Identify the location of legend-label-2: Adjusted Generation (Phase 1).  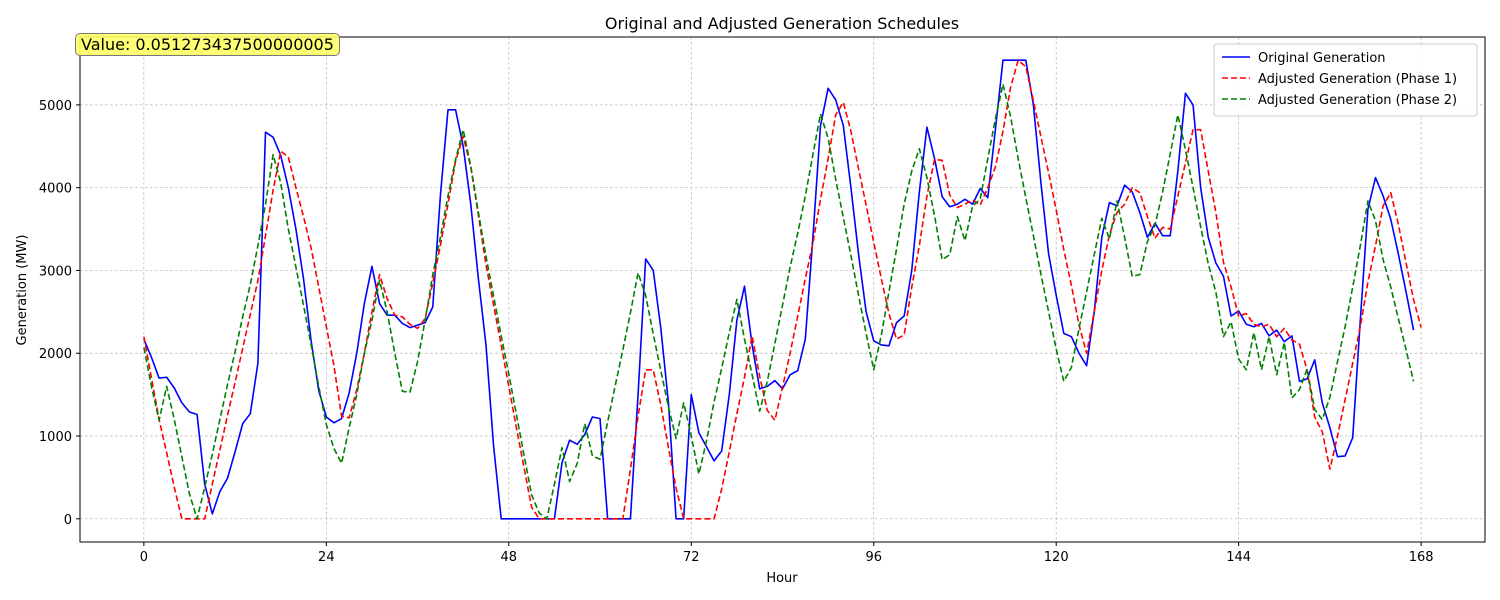
(1357, 79).